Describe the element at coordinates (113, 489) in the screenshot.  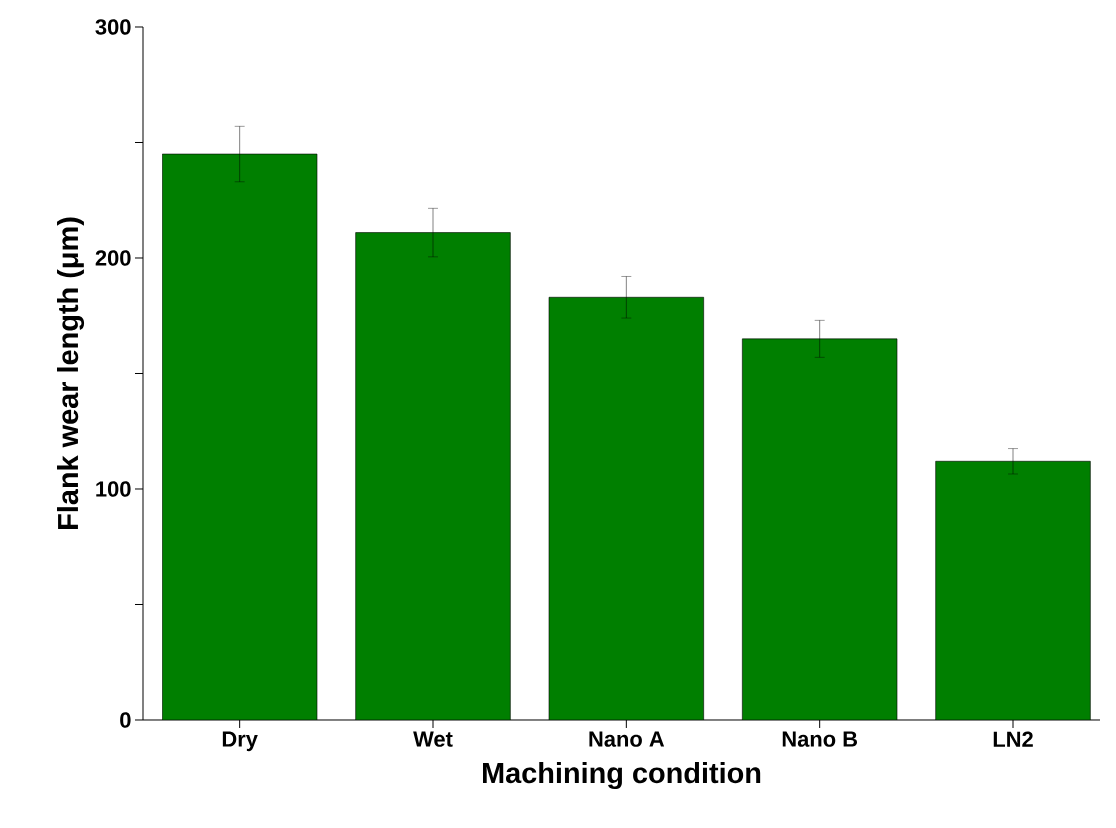
I see `y-tick-label: 100` at that location.